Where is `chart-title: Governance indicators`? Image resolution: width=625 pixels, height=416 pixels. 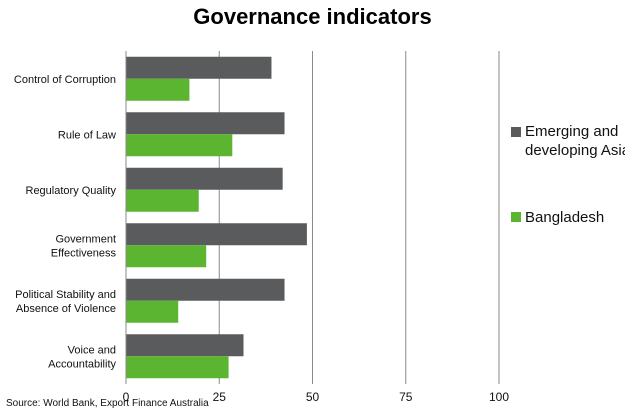 chart-title: Governance indicators is located at coordinates (312, 16).